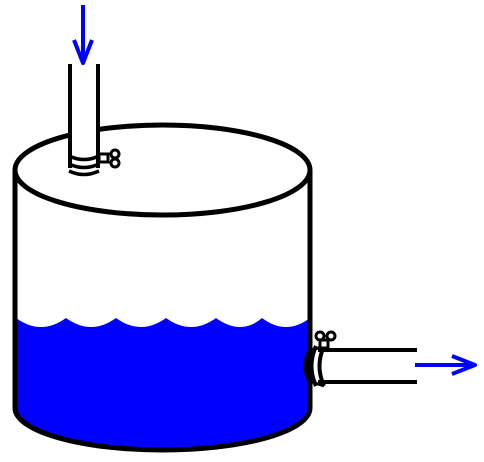 The height and width of the screenshot is (462, 484). Describe the element at coordinates (162, 170) in the screenshot. I see `tank-lid` at that location.